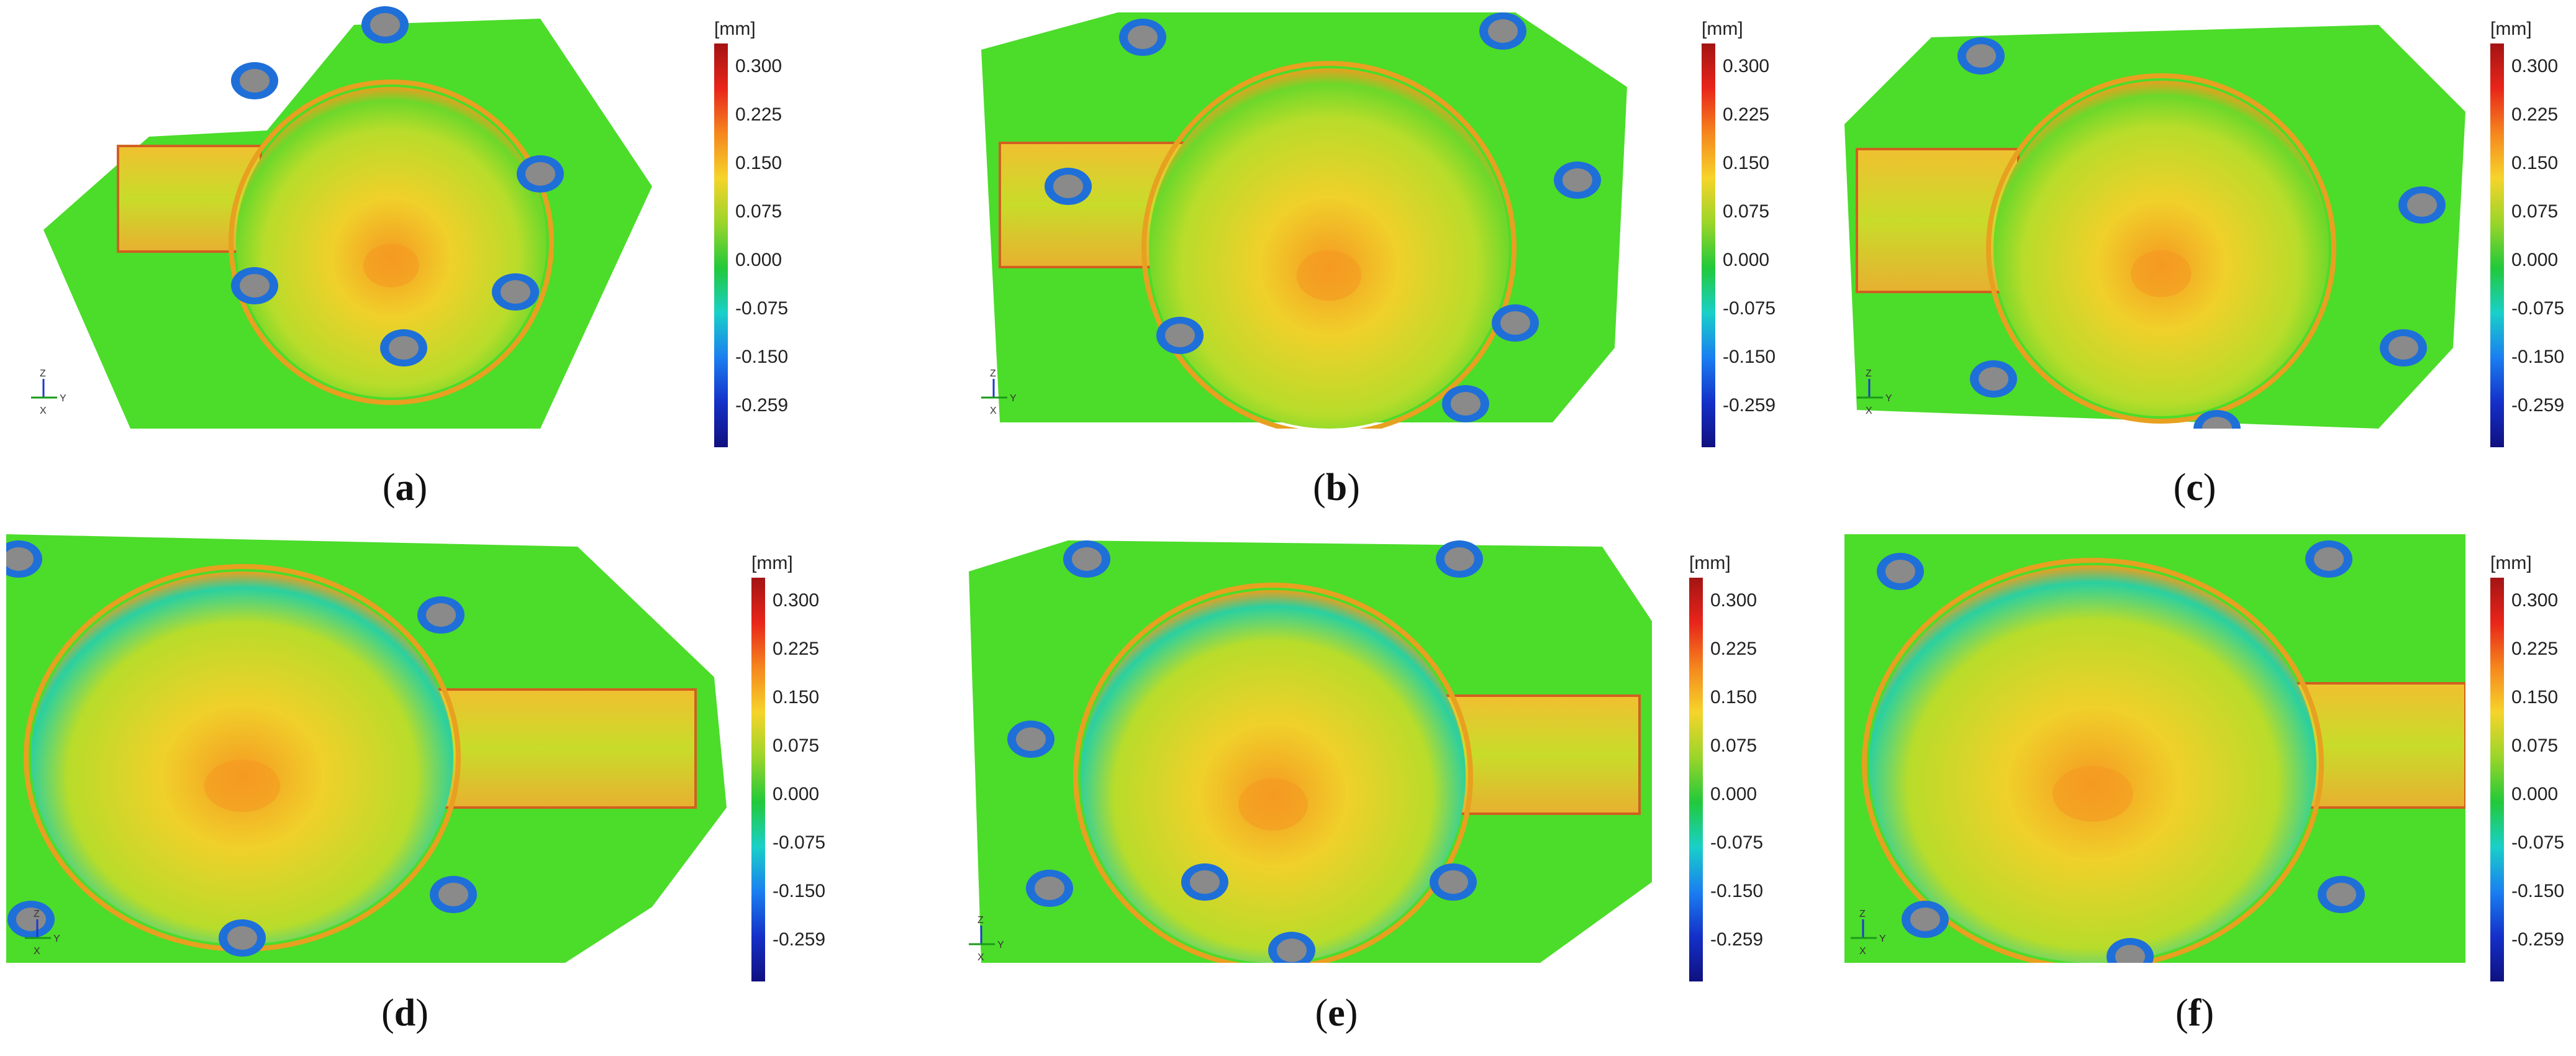 This screenshot has width=2576, height=1056. Describe the element at coordinates (1336, 1013) in the screenshot. I see `caption-e: (e)` at that location.